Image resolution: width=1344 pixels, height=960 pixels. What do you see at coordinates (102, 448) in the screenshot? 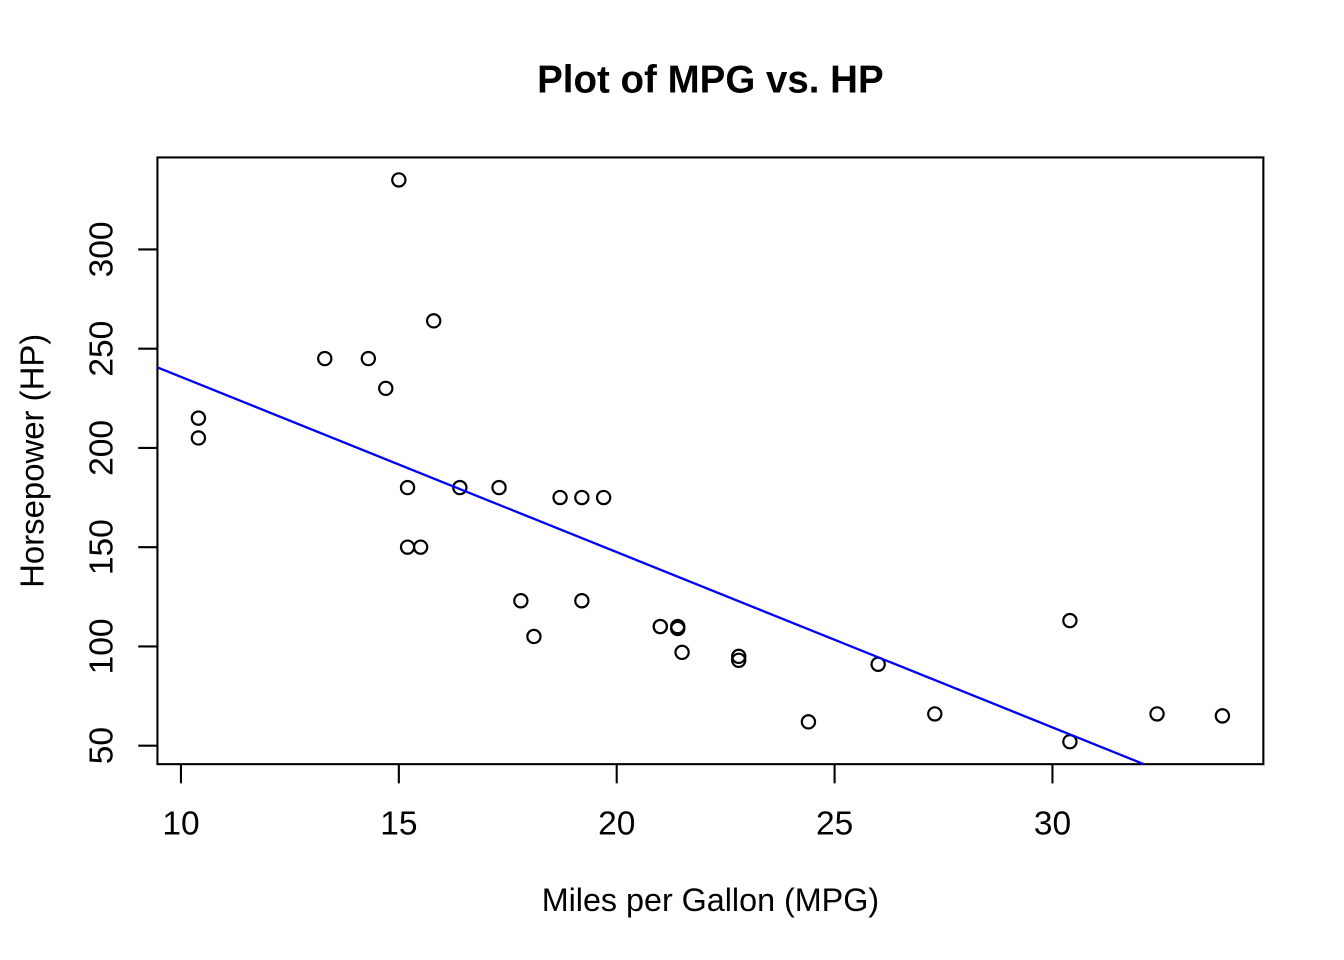
I see `svg-text: 200` at bounding box center [102, 448].